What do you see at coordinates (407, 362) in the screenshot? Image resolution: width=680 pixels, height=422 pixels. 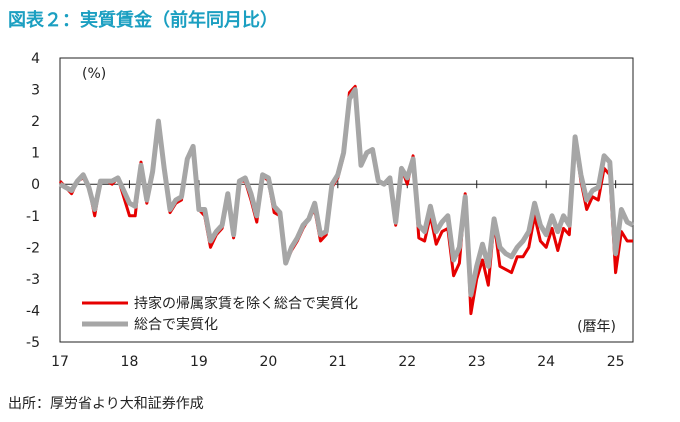 I see `x-tick-label: 22` at bounding box center [407, 362].